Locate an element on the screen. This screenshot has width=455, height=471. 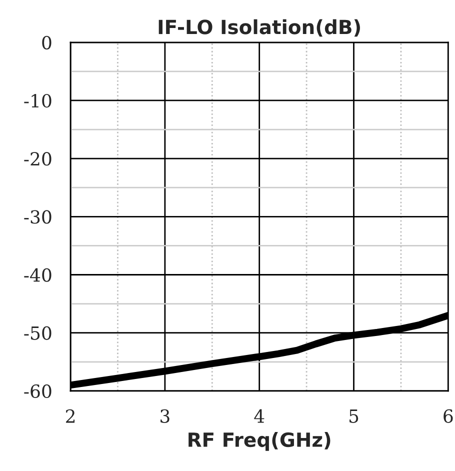
y-tick-label: -20 is located at coordinates (38, 159).